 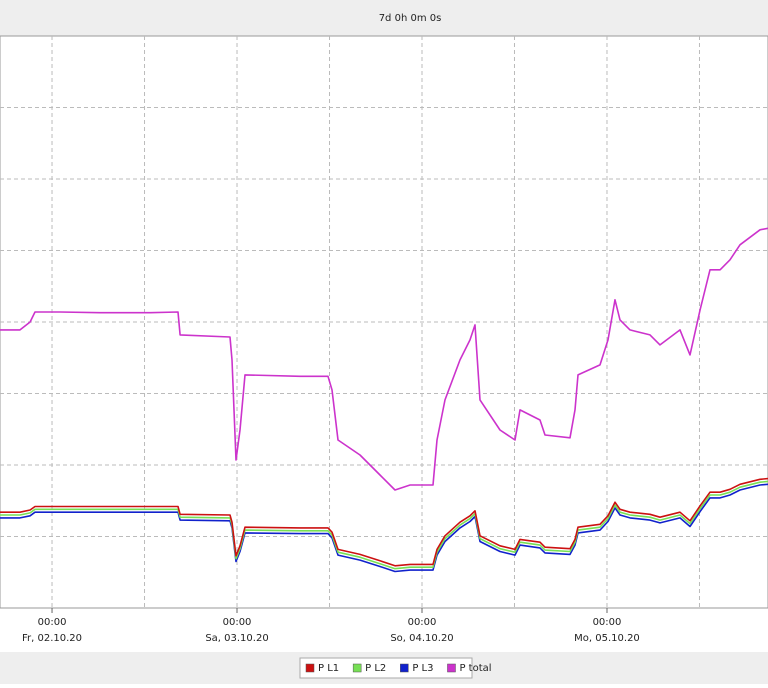 I want to click on legend-label: P L1, so click(x=328, y=668).